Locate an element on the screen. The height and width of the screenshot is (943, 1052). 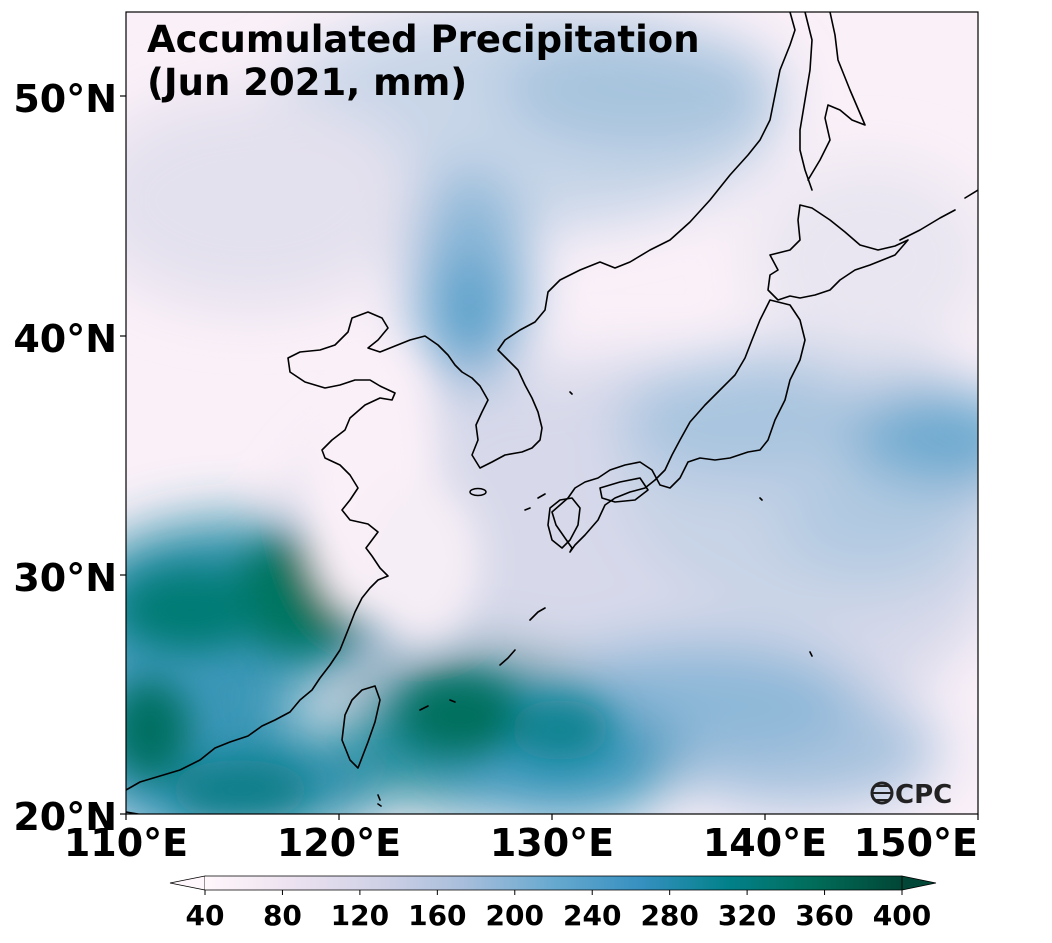
latitude-axis: 50°N 40°N 30°N 20°N is located at coordinates (69, 458).